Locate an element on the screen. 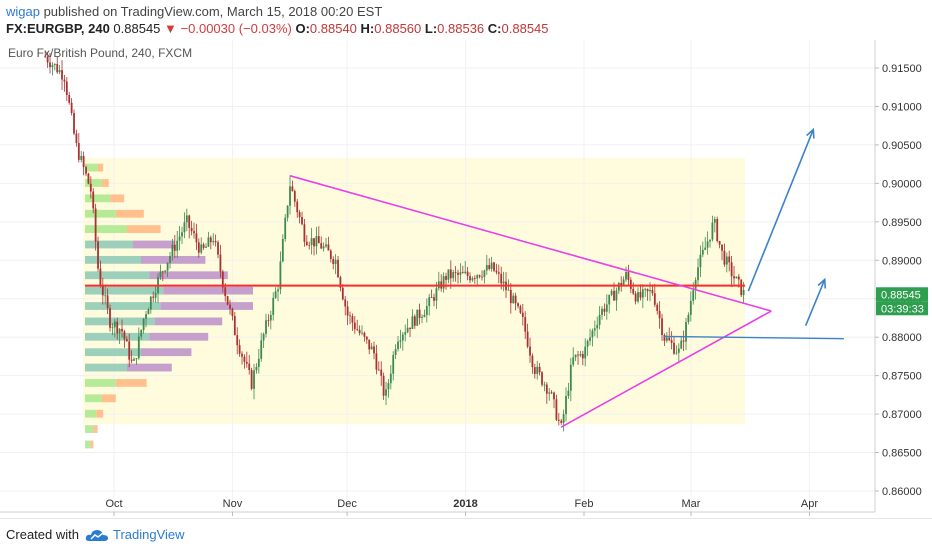  username-link: wigap is located at coordinates (23, 11).